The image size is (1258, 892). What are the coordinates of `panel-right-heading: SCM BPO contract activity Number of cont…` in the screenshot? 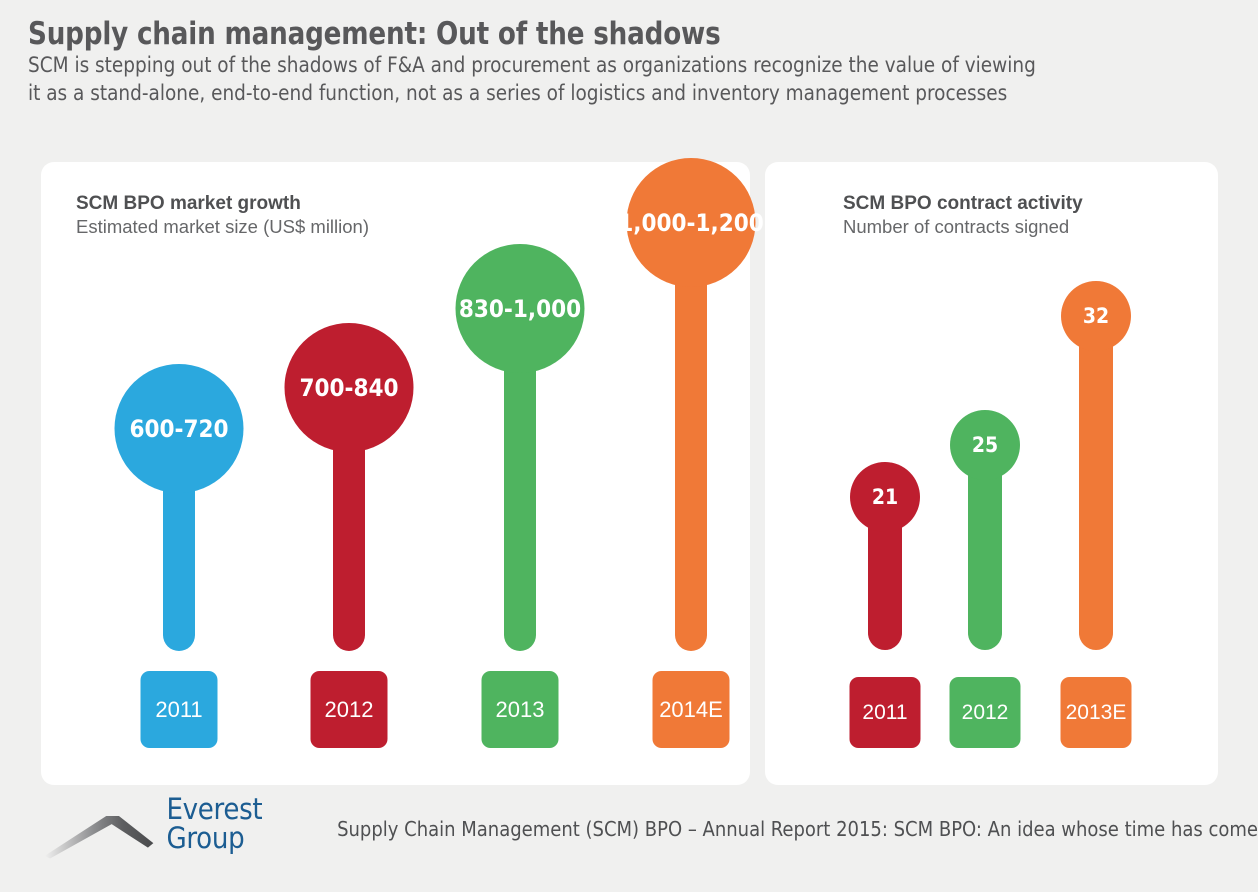 It's located at (963, 215).